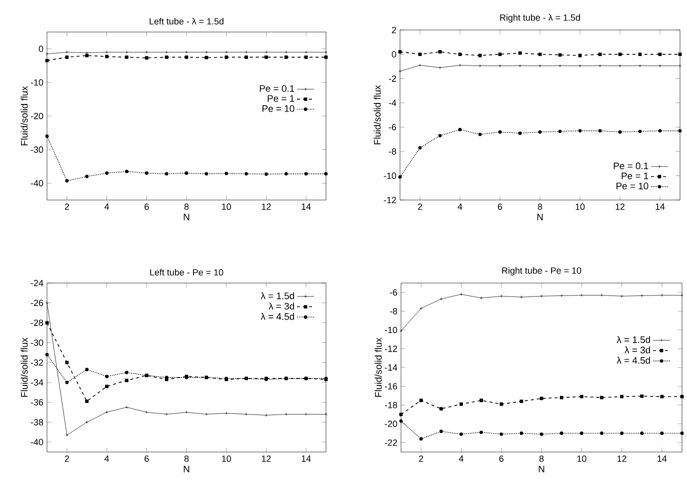  What do you see at coordinates (392, 103) in the screenshot?
I see `y-tick-label: -4` at bounding box center [392, 103].